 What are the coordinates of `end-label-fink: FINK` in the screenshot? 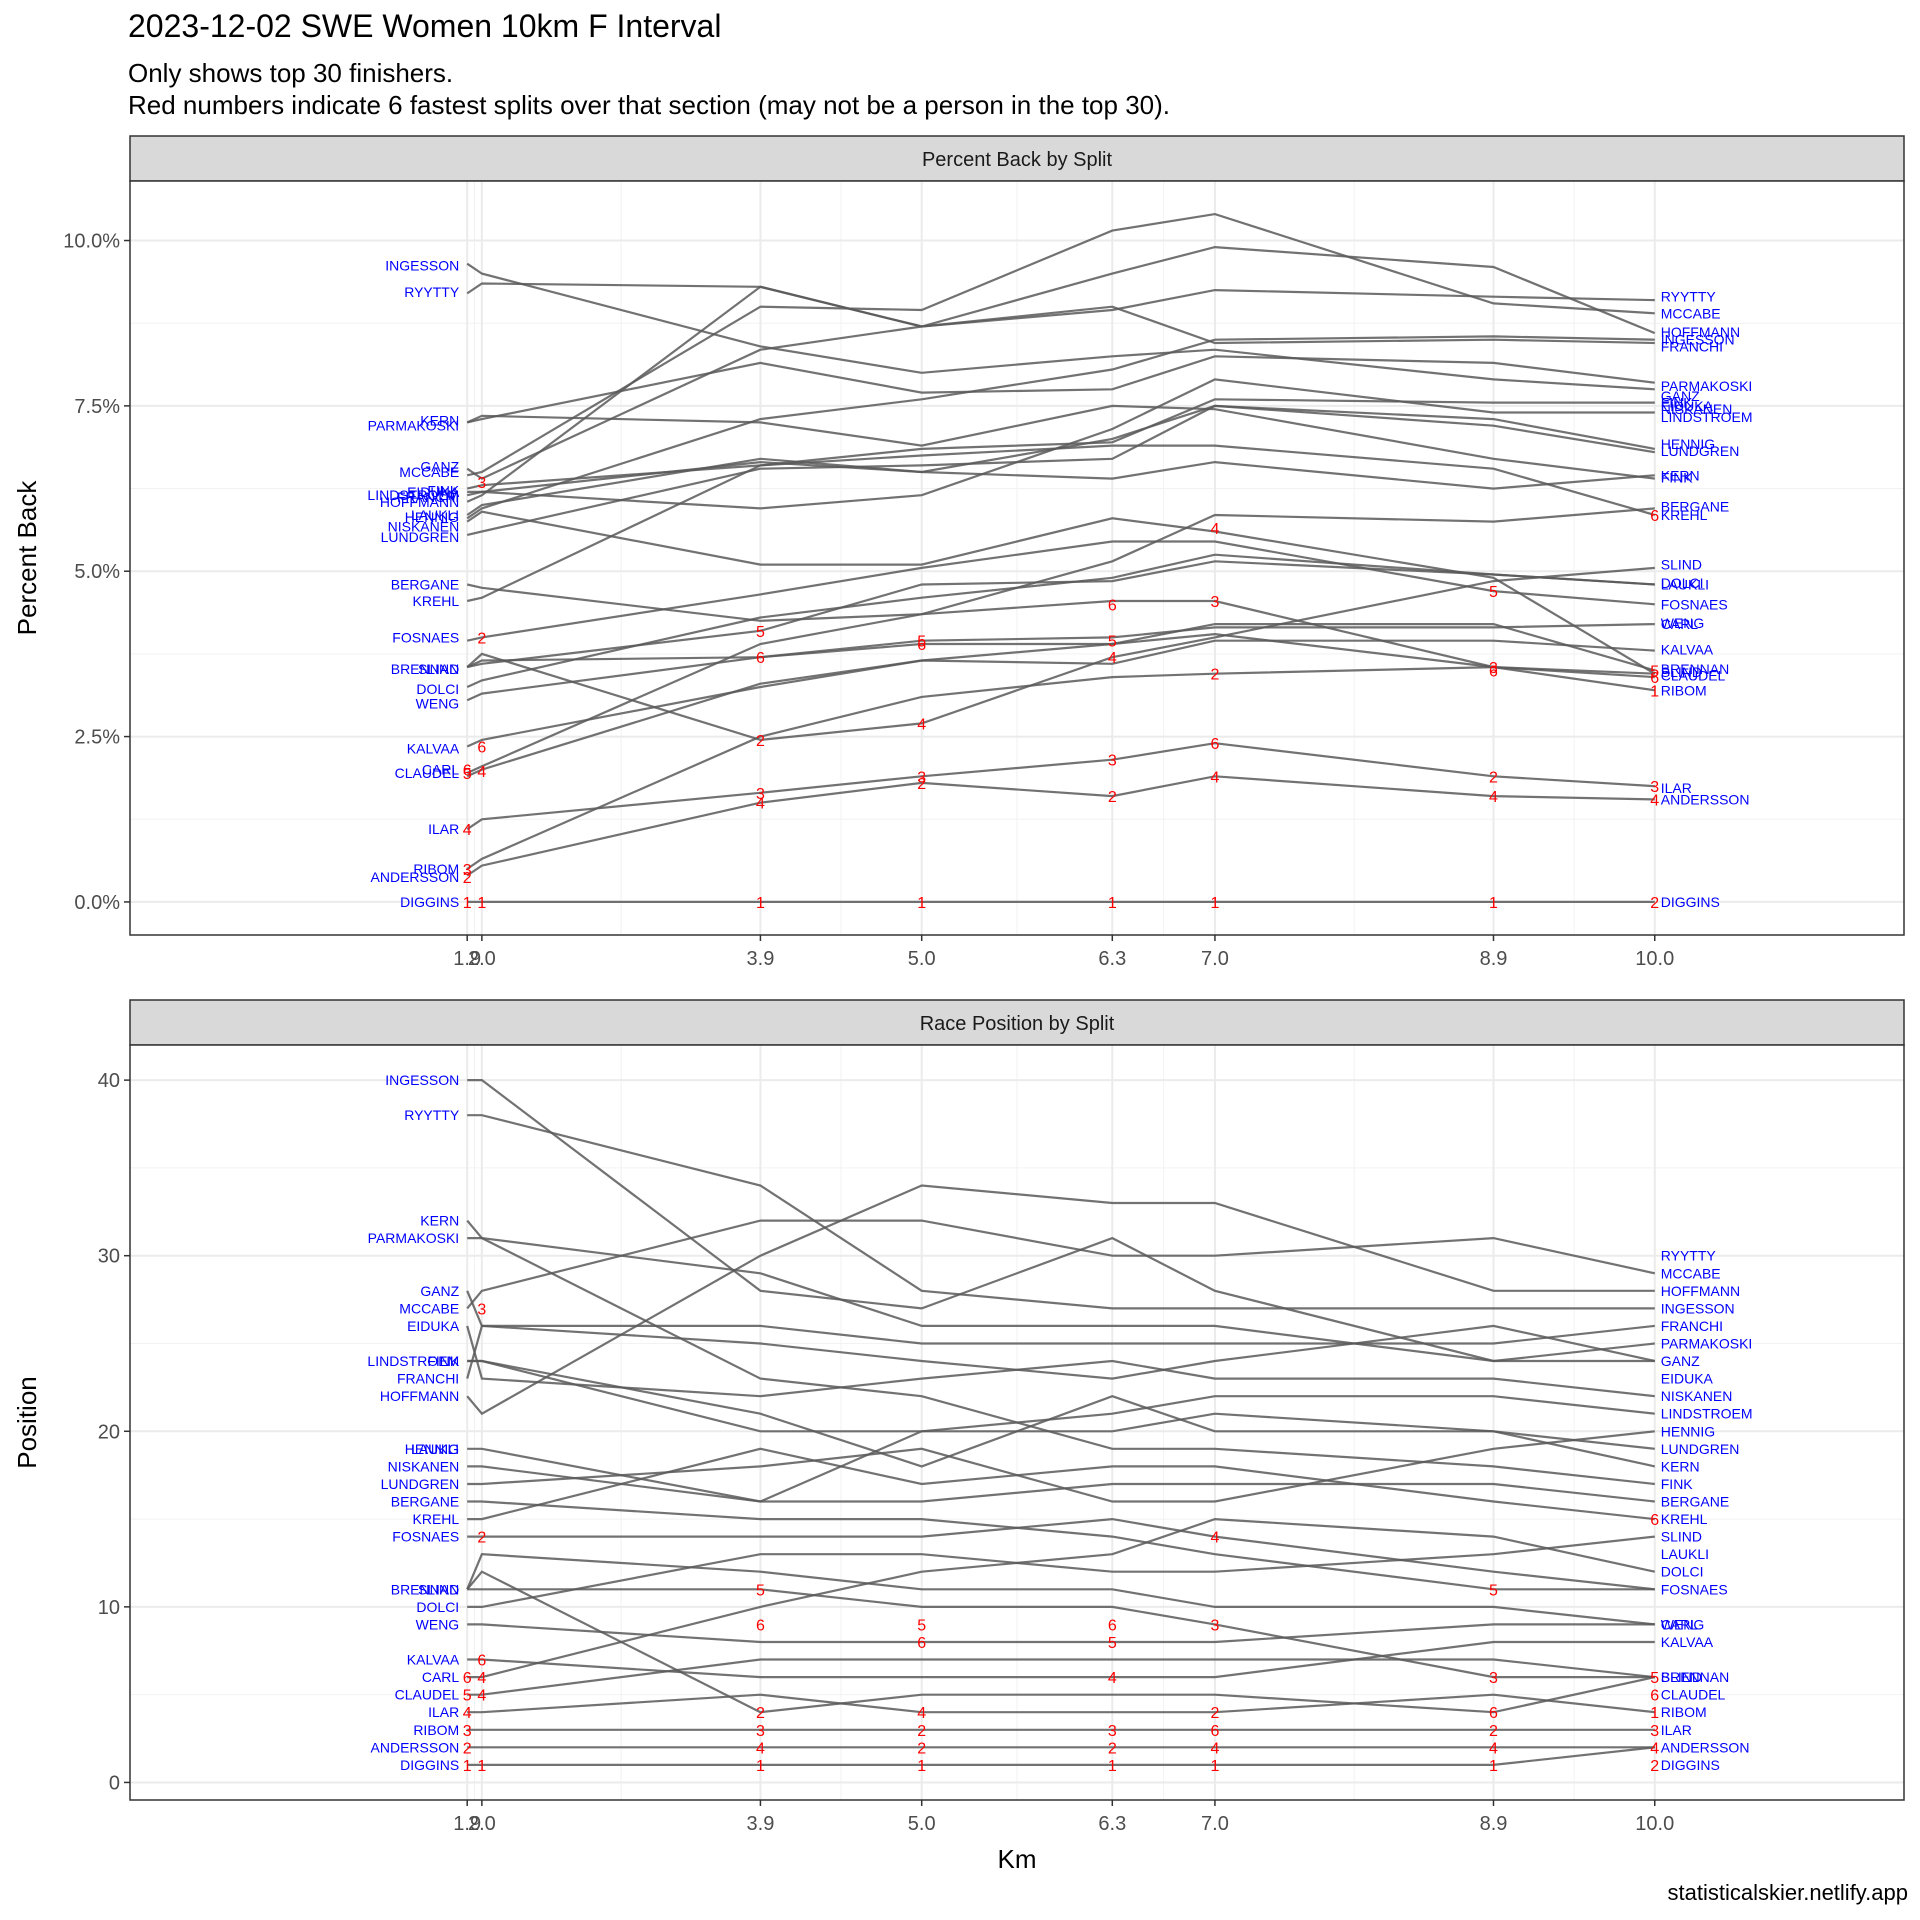 It's located at (1677, 1484).